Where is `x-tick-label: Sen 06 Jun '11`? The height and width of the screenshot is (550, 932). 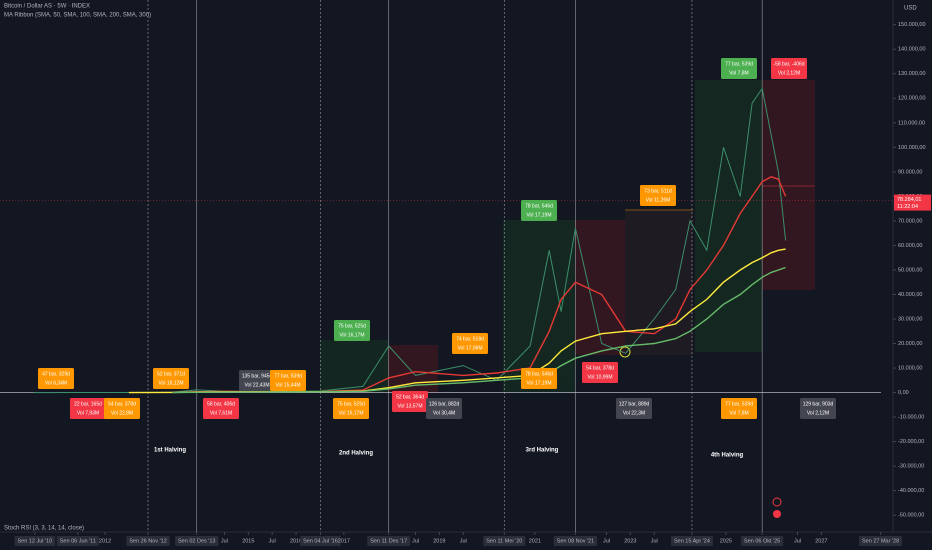 x-tick-label: Sen 06 Jun '11 is located at coordinates (78, 541).